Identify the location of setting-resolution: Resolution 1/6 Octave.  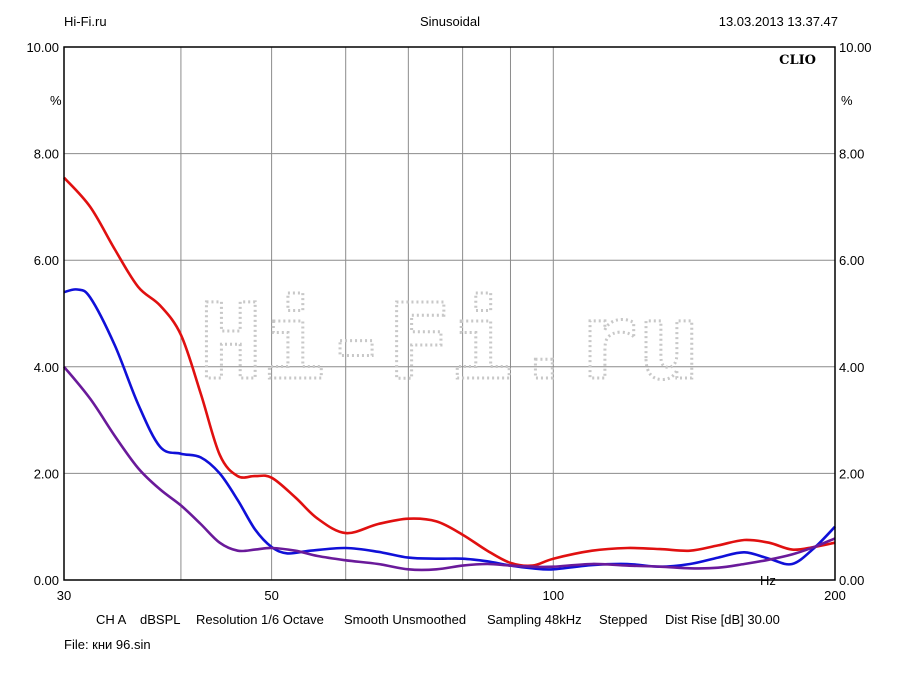
(260, 619).